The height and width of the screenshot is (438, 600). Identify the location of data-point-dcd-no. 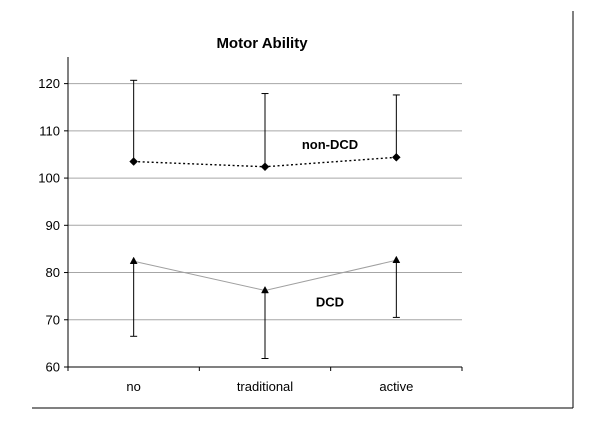
(133, 260).